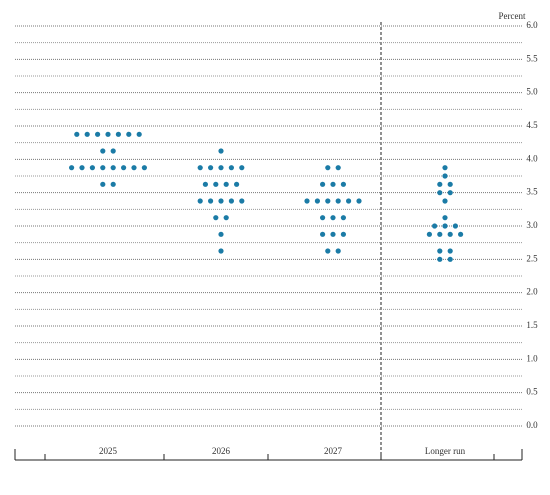 This screenshot has height=495, width=550. Describe the element at coordinates (445, 451) in the screenshot. I see `x-tick-label: Longer run` at that location.